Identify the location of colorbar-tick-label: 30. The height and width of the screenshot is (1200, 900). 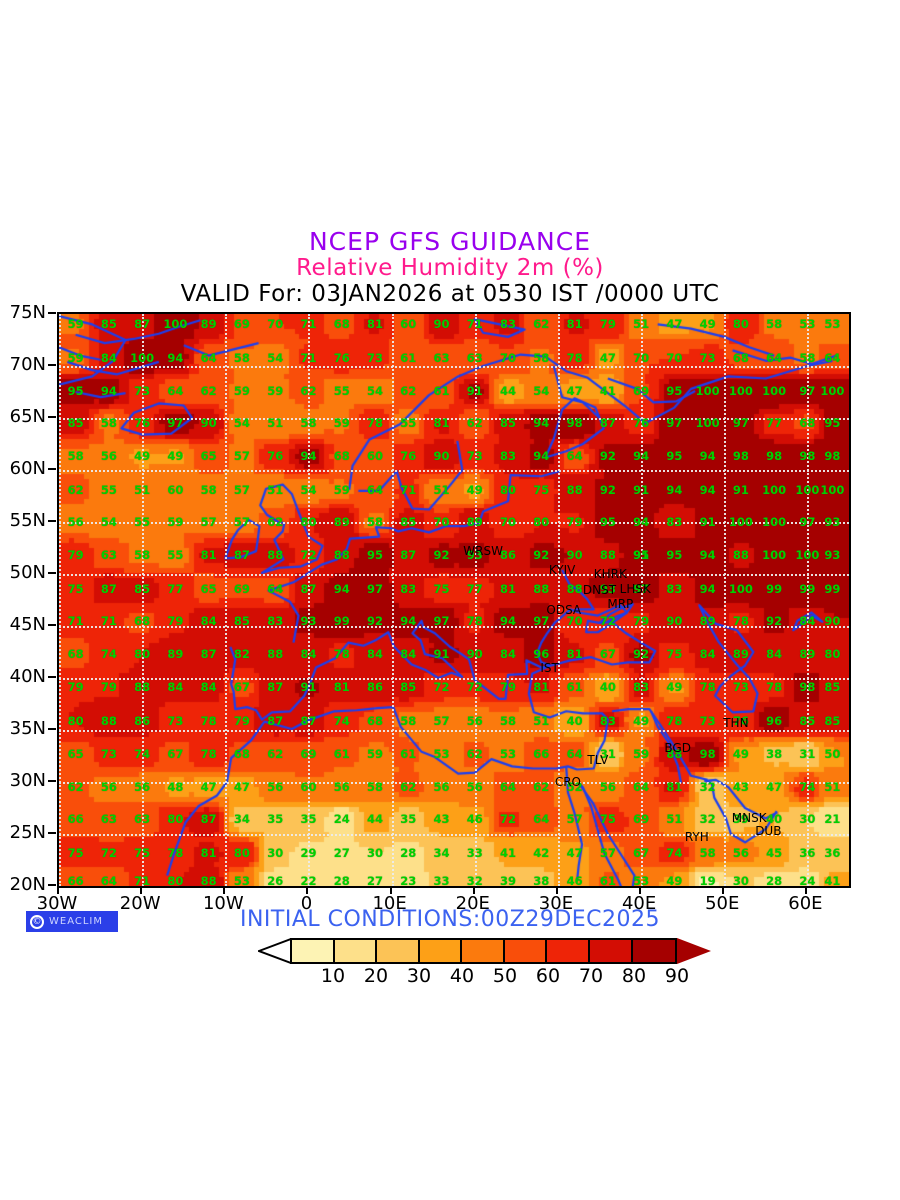
(419, 976).